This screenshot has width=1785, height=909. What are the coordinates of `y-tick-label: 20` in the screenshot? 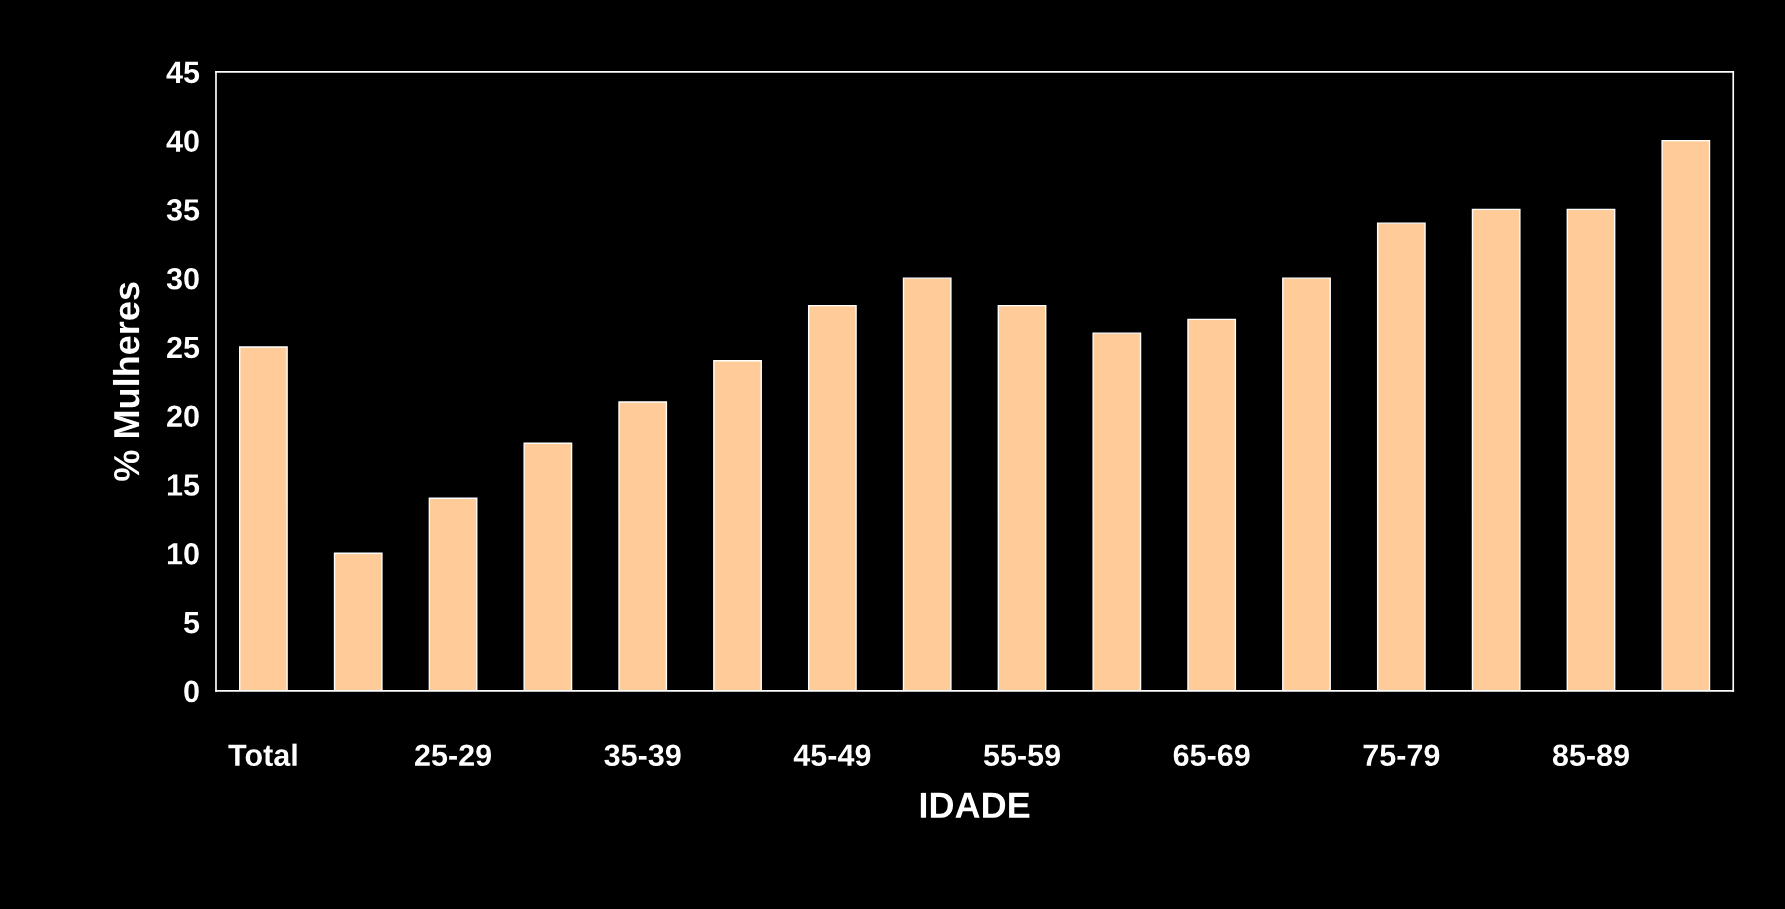 It's located at (183, 416).